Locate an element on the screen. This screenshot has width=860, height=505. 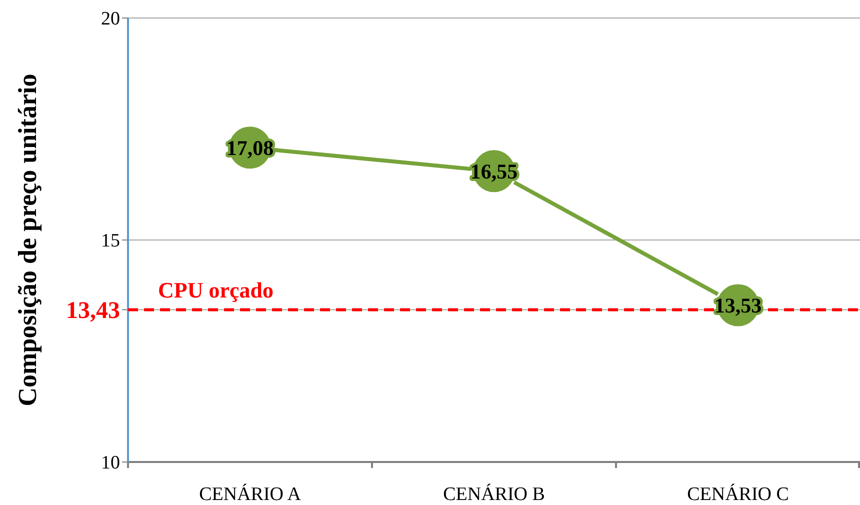
y-axis-title: Composição de preço unitário is located at coordinates (27, 240).